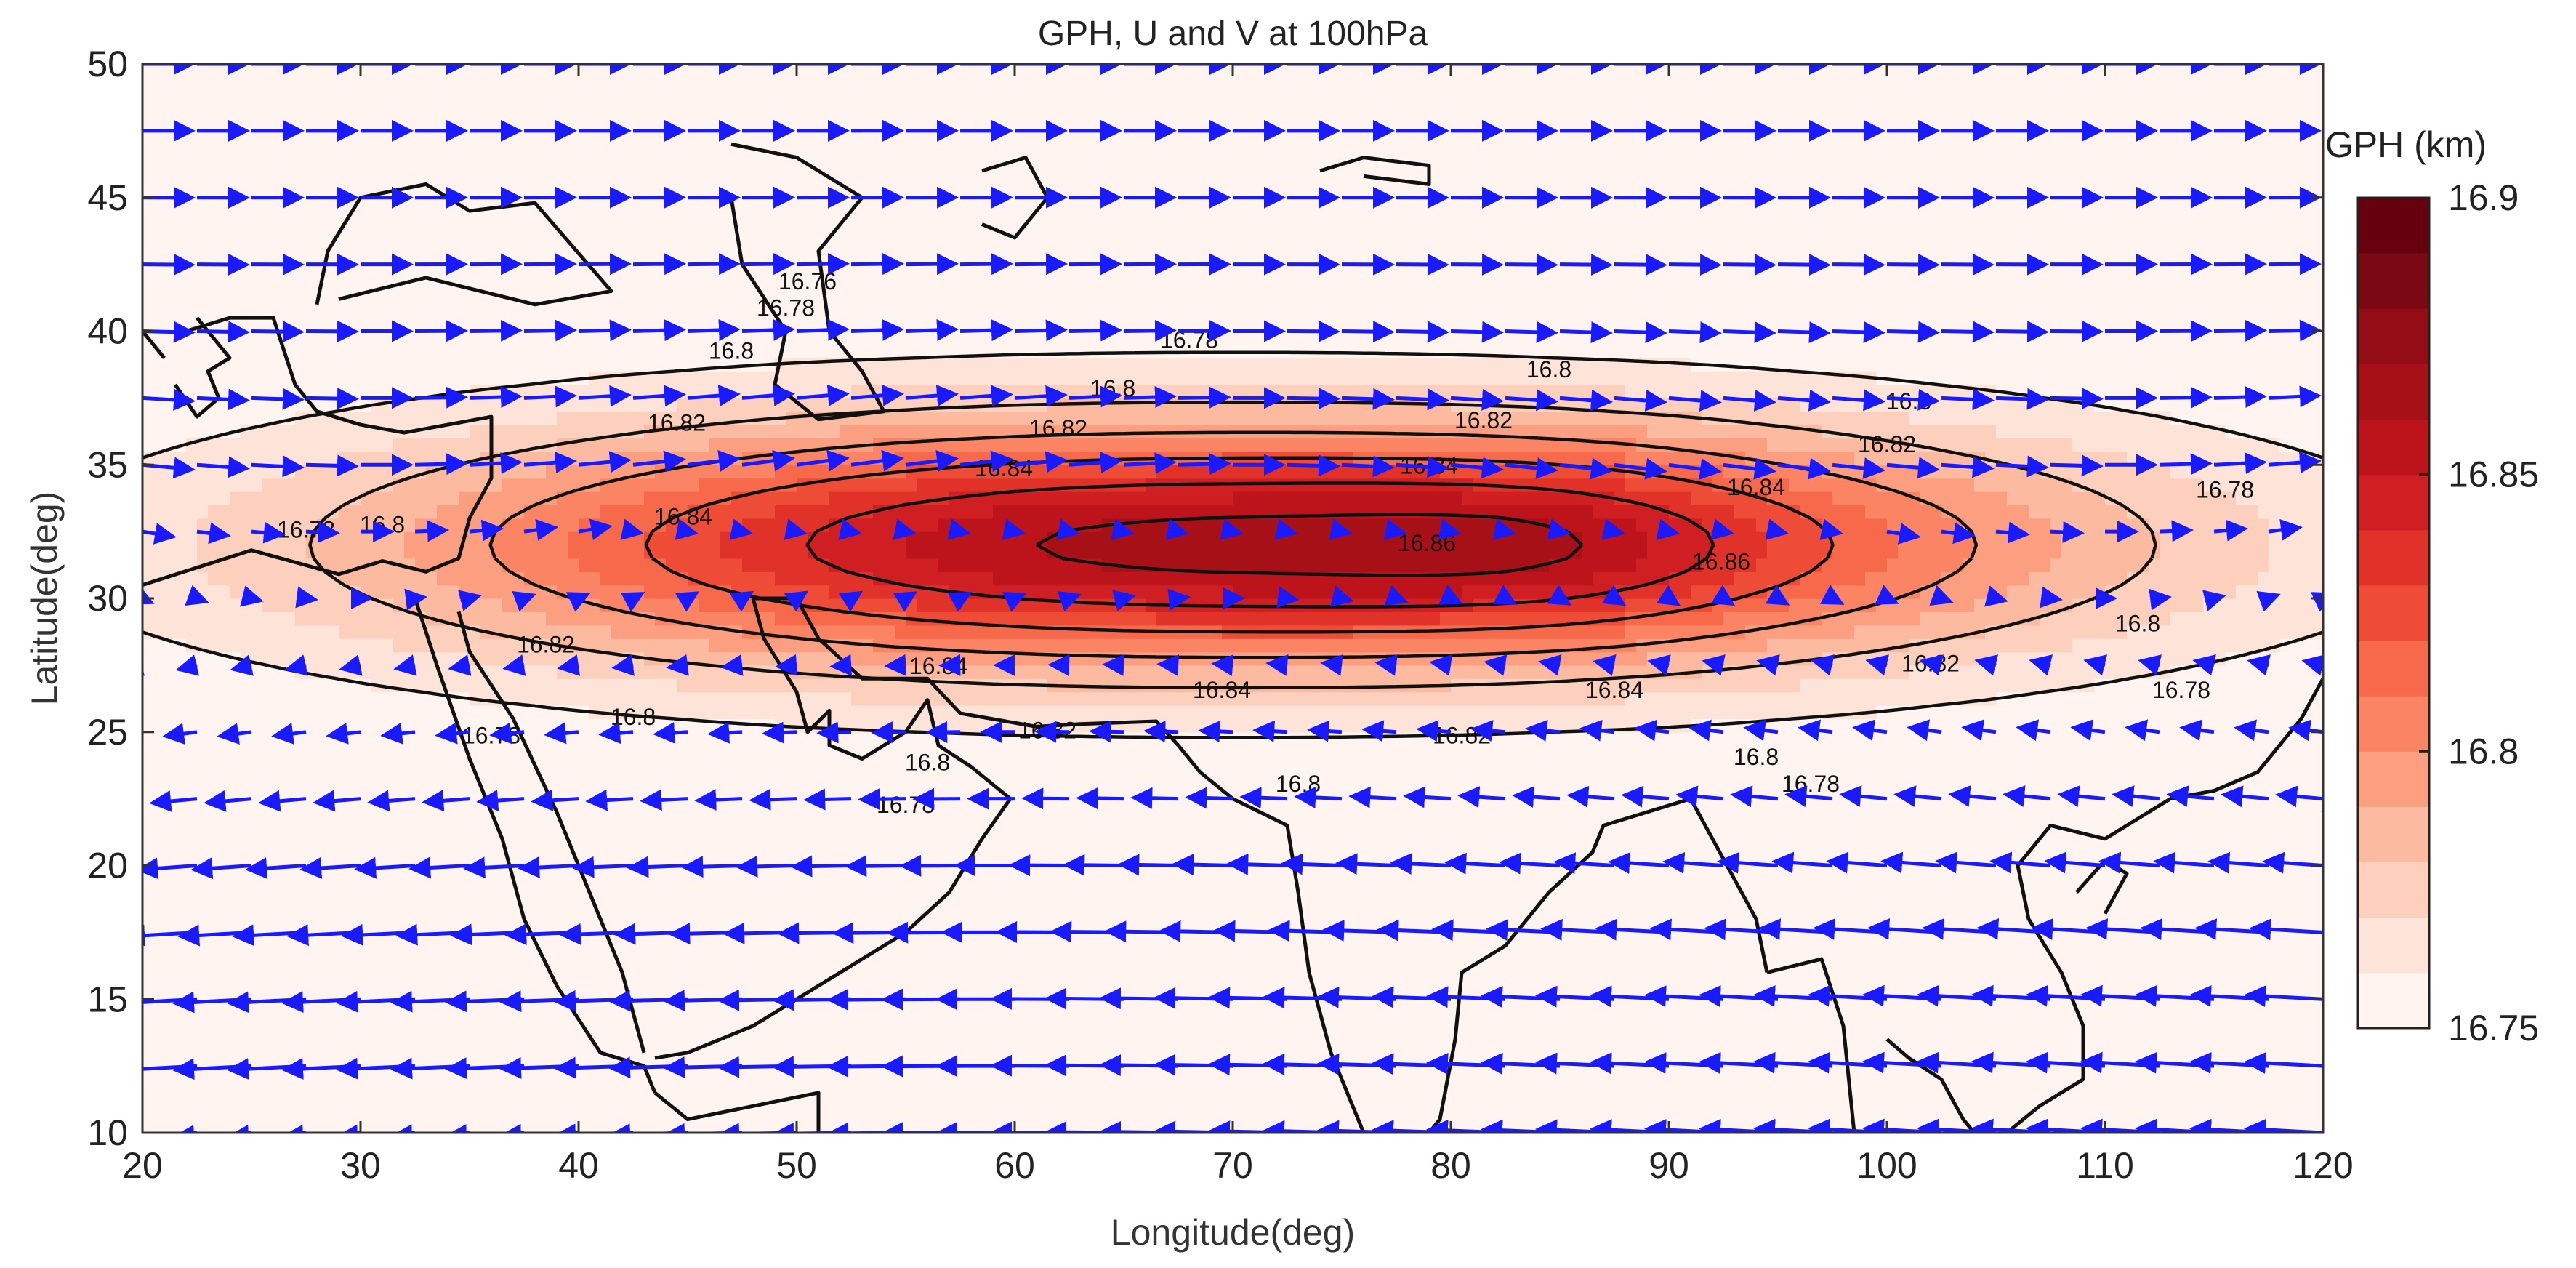 Image resolution: width=2576 pixels, height=1268 pixels. I want to click on contour-label: 16.78, so click(786, 308).